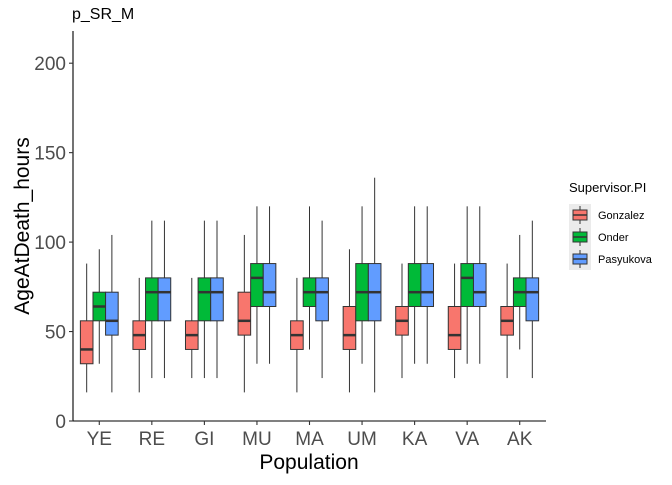 The image size is (672, 485). Describe the element at coordinates (257, 439) in the screenshot. I see `x-tick-label: MU` at that location.